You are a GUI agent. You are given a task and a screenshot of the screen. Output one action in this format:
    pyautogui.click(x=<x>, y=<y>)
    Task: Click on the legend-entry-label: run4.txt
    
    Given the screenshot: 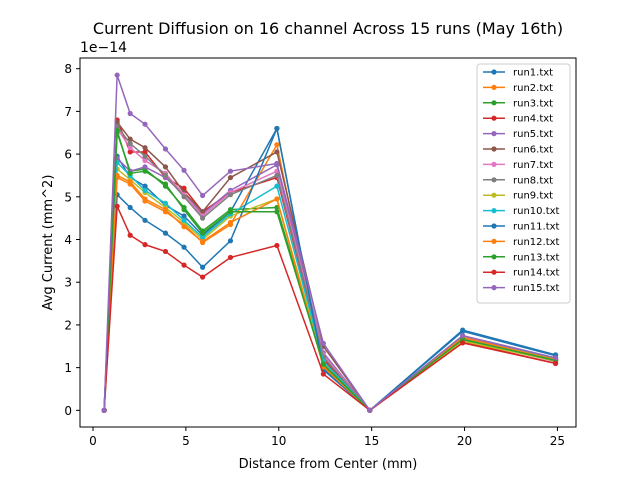 What is the action you would take?
    pyautogui.click(x=533, y=119)
    